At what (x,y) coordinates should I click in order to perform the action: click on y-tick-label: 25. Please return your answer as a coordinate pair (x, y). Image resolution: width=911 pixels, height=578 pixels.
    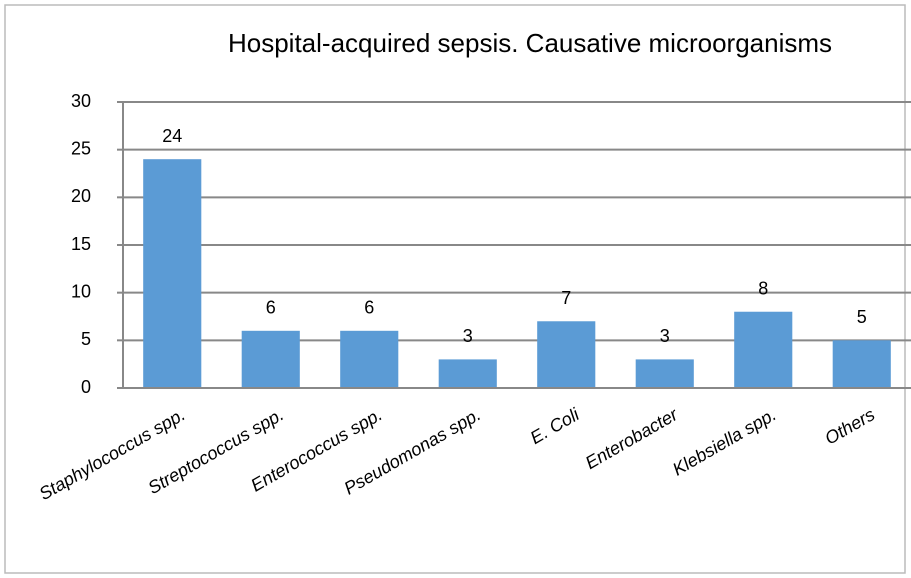
    Looking at the image, I should click on (81, 148).